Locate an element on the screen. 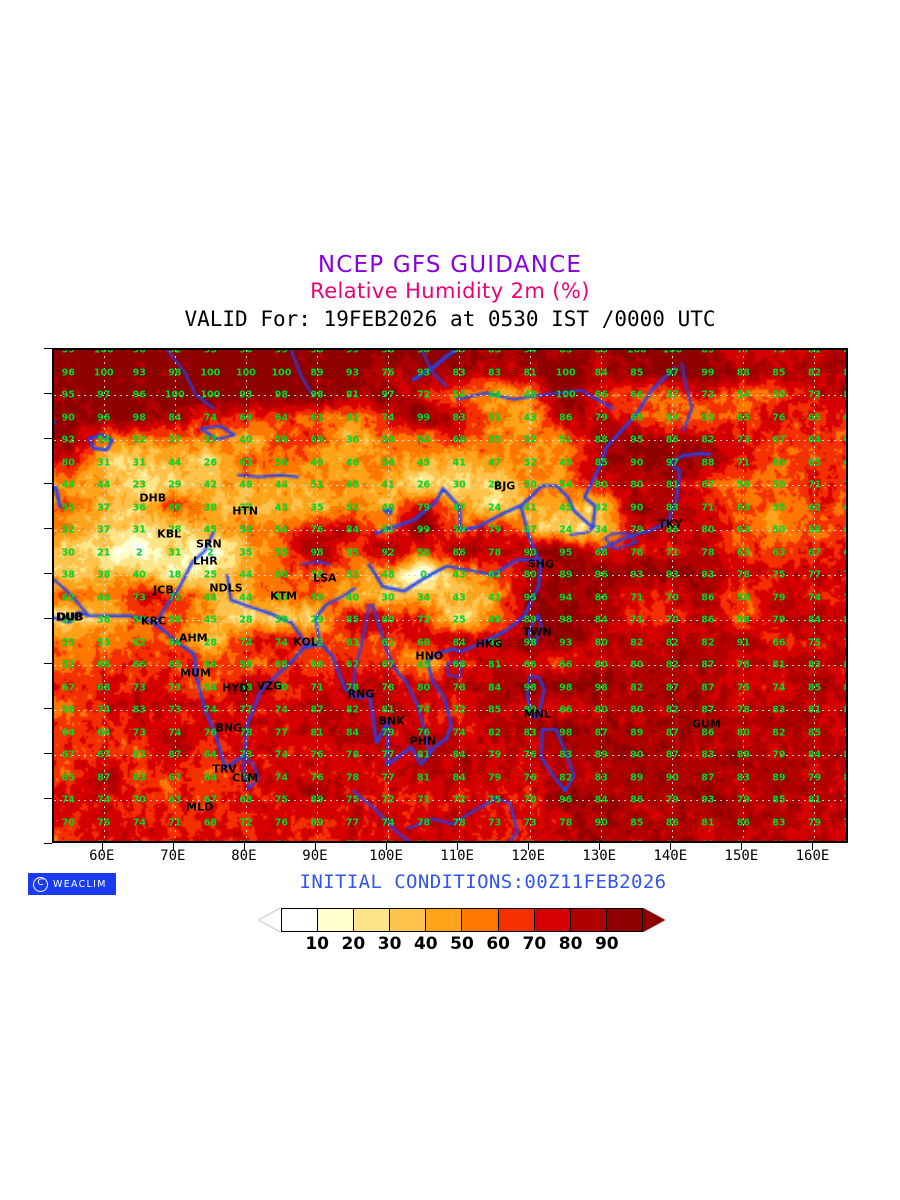 Image resolution: width=900 pixels, height=1200 pixels. x-axis-label: 60E is located at coordinates (102, 856).